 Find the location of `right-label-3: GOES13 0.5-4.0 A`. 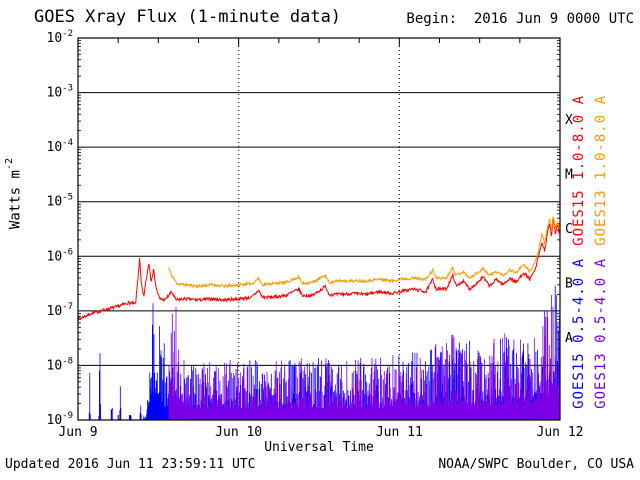

right-label-3: GOES13 0.5-4.0 A is located at coordinates (601, 333).